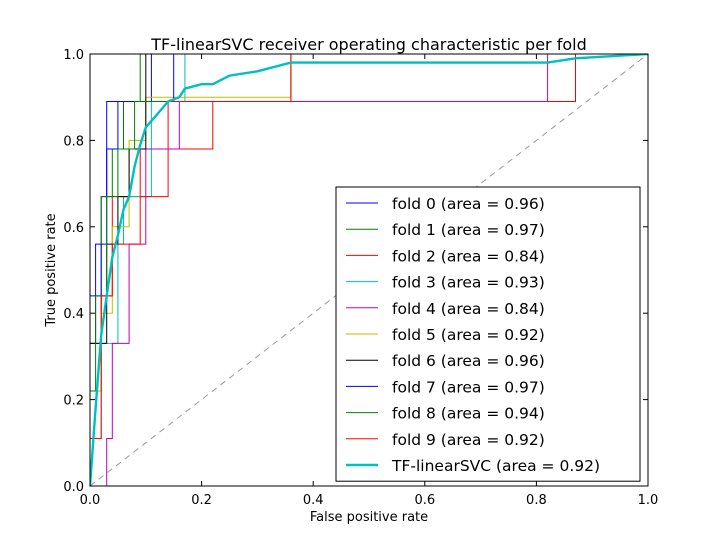  Describe the element at coordinates (73, 141) in the screenshot. I see `y-tick-label-4: 0.8` at that location.